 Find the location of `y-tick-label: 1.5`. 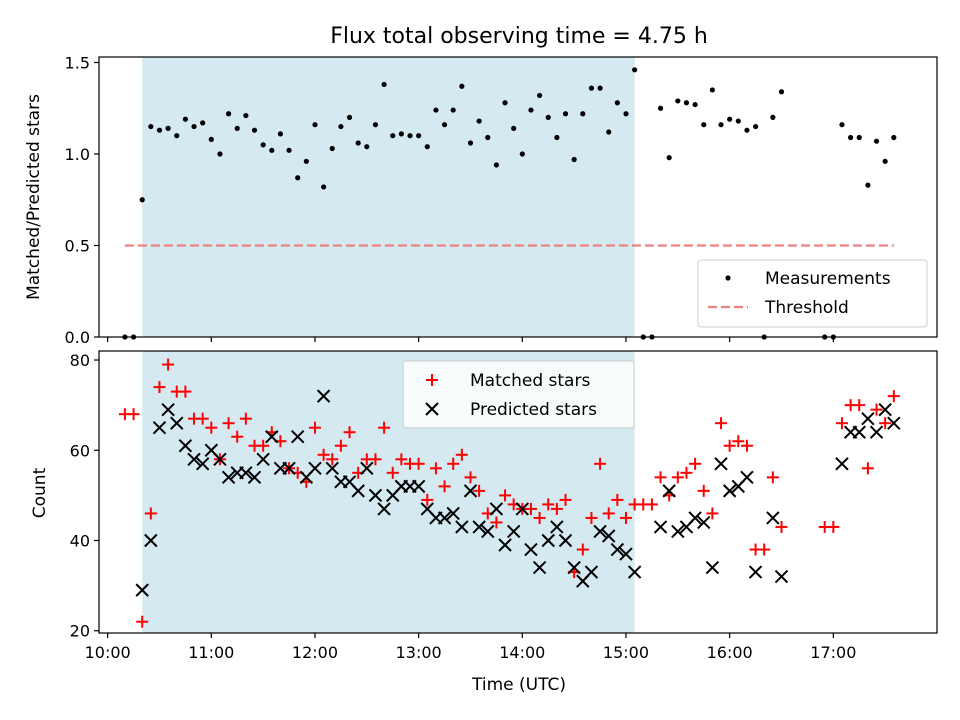

y-tick-label: 1.5 is located at coordinates (77, 62).